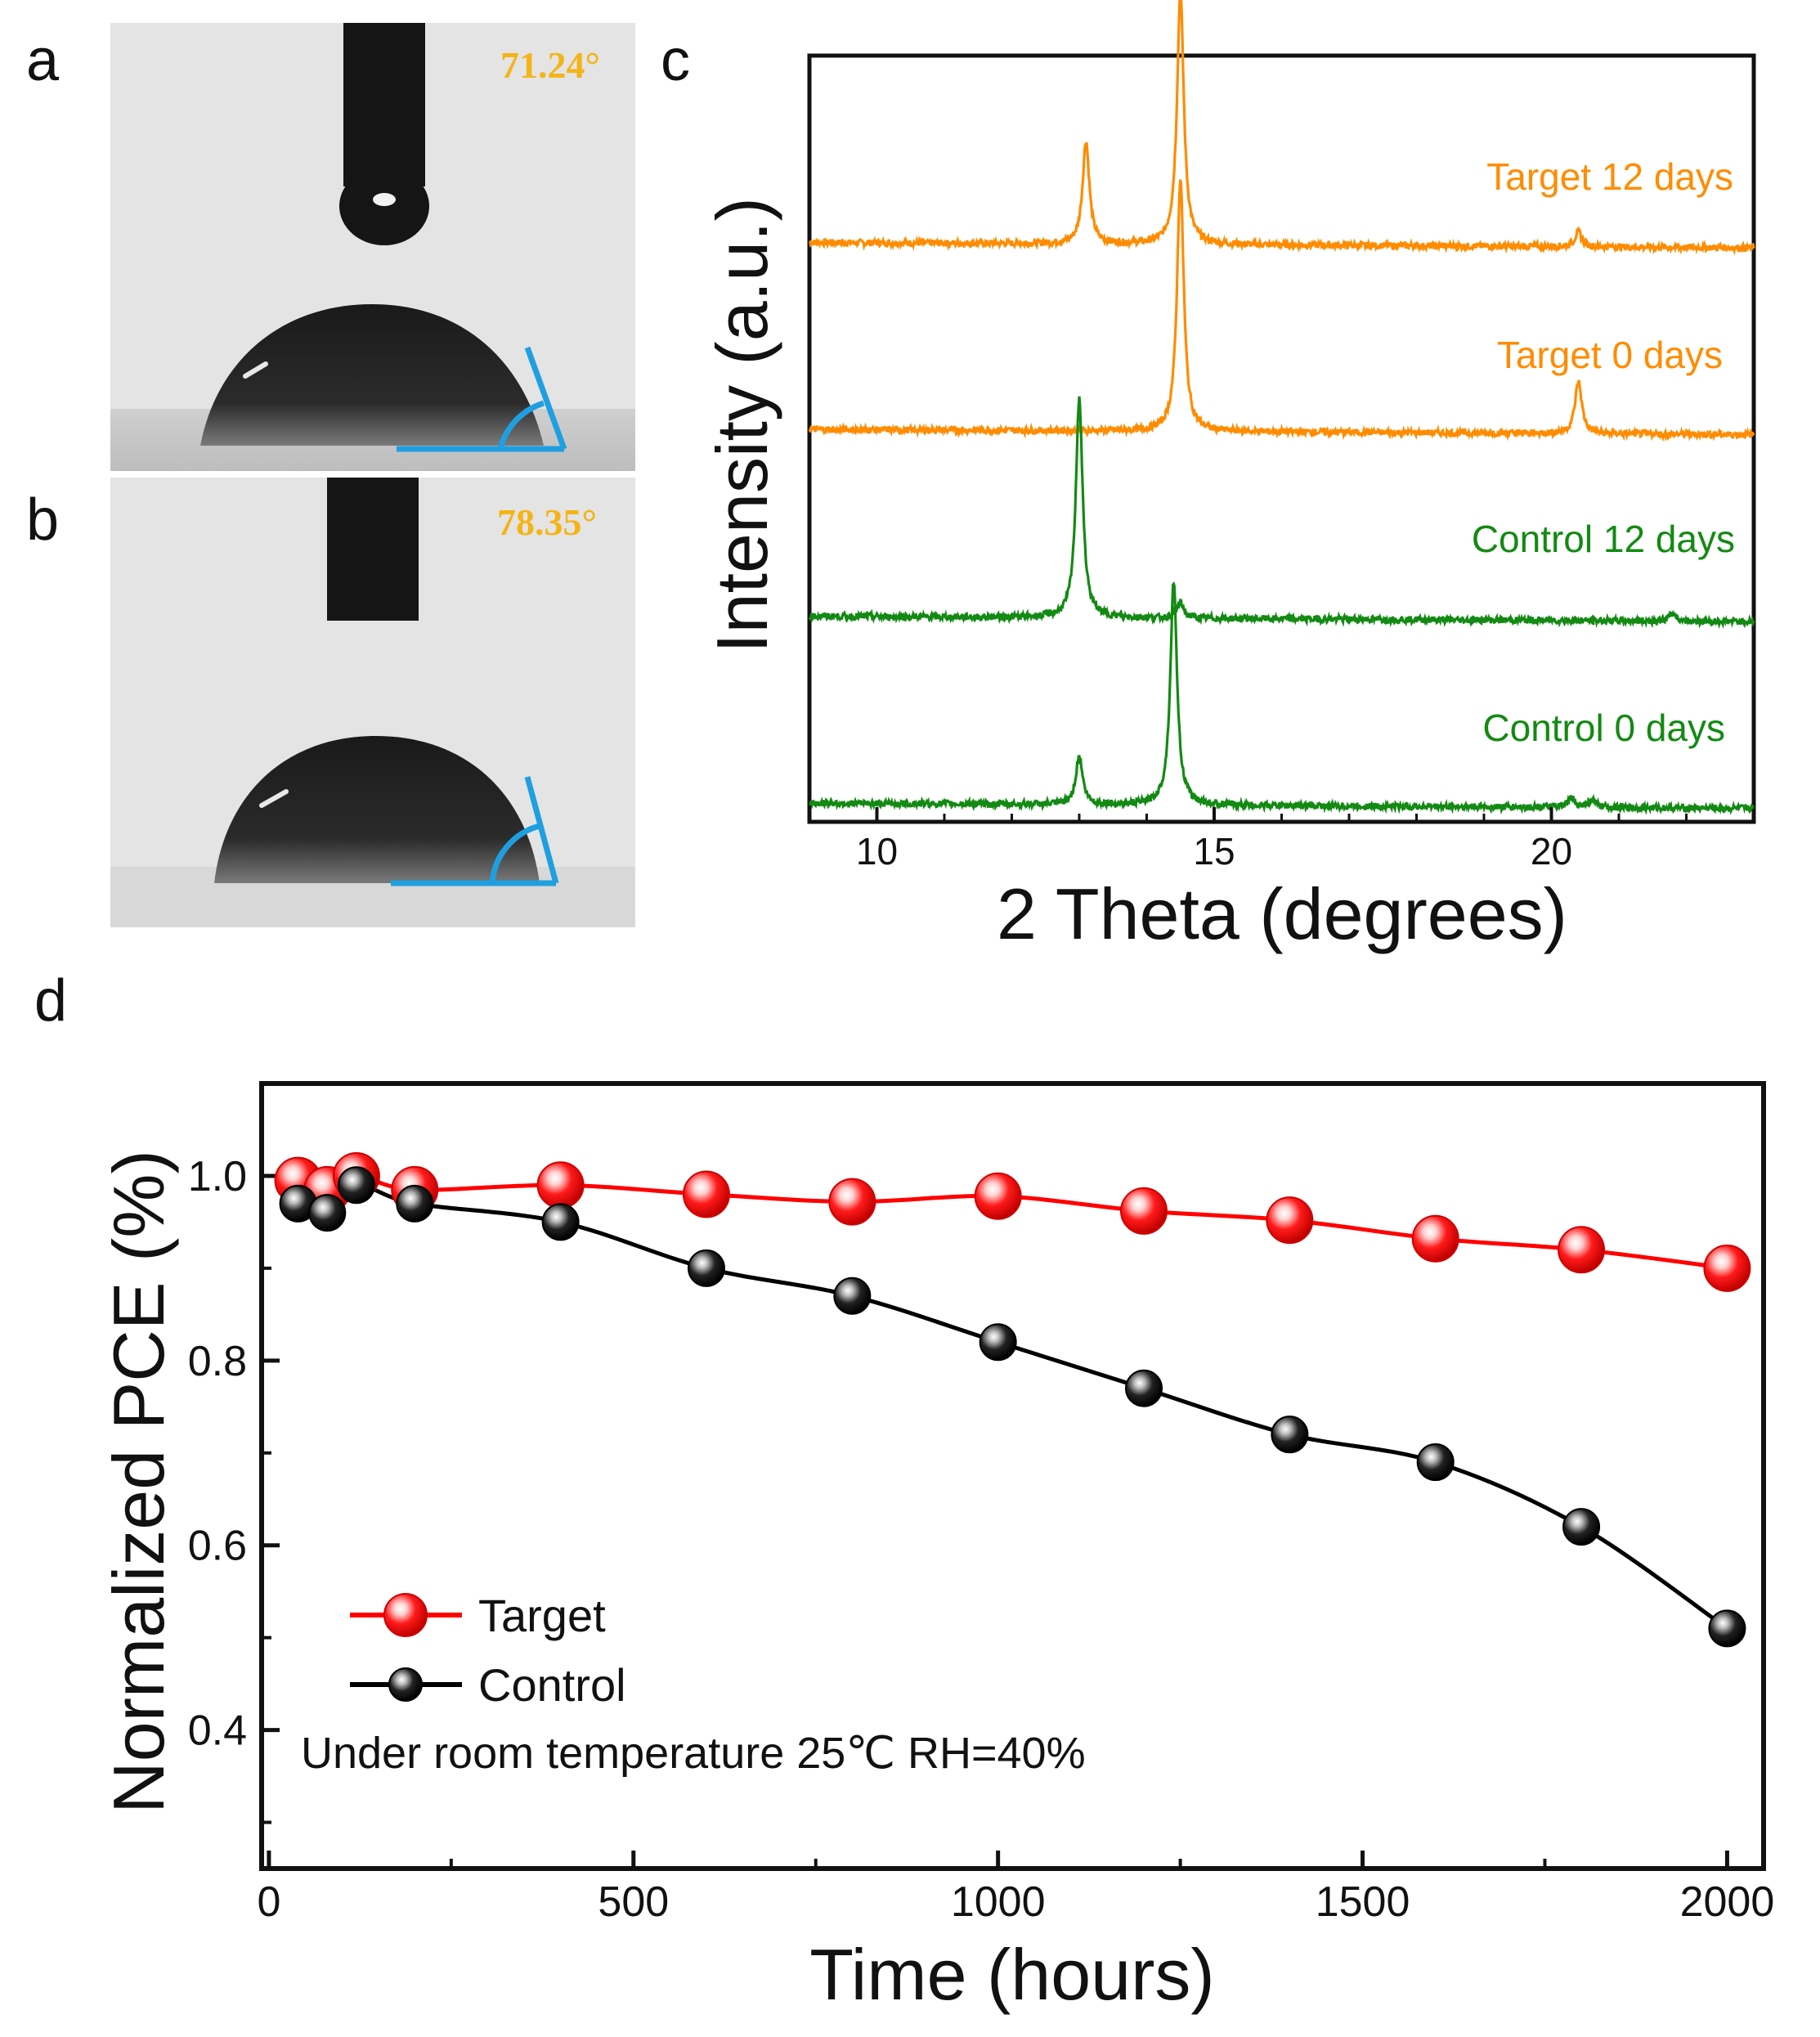  Describe the element at coordinates (274, 798) in the screenshot. I see `drop-reflection-b` at that location.